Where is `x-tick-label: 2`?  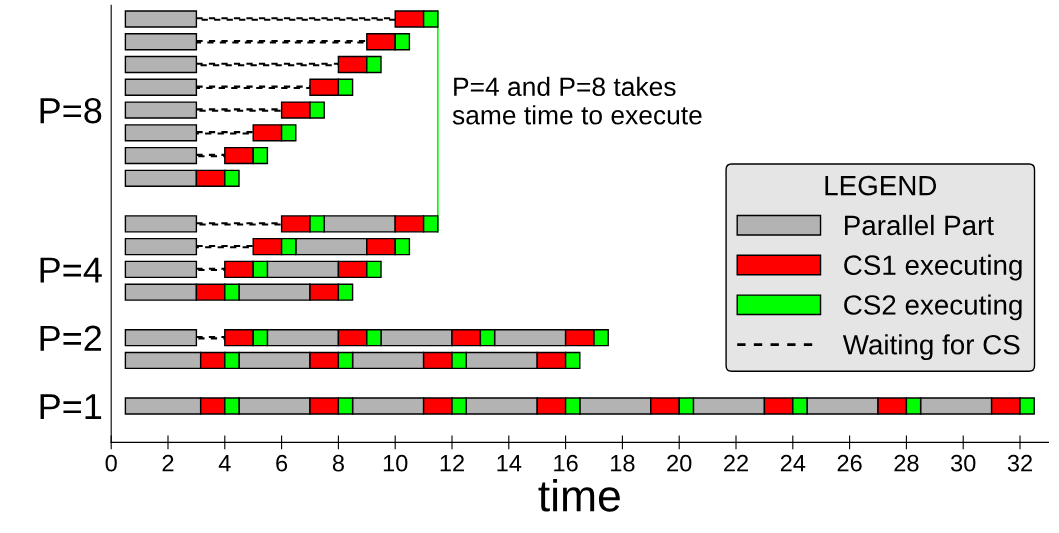 x-tick-label: 2 is located at coordinates (168, 463).